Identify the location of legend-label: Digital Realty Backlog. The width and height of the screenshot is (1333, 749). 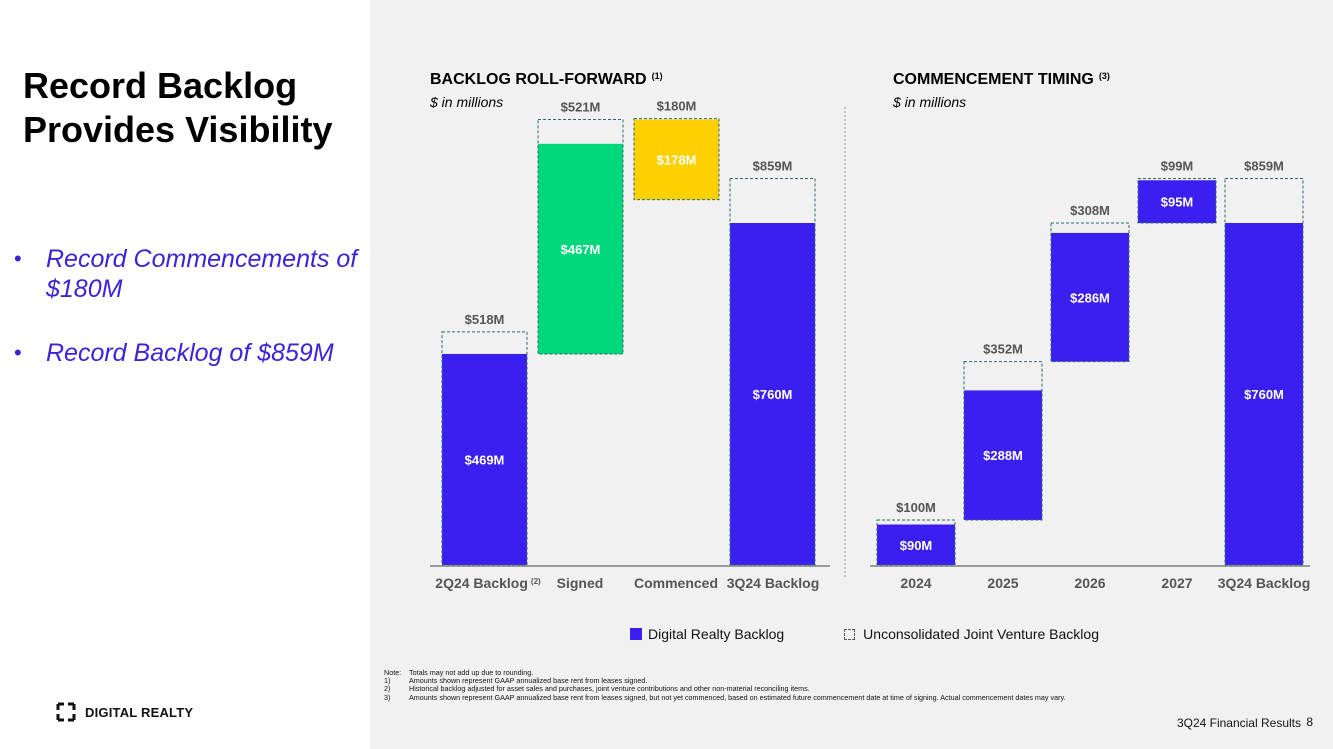
(716, 634).